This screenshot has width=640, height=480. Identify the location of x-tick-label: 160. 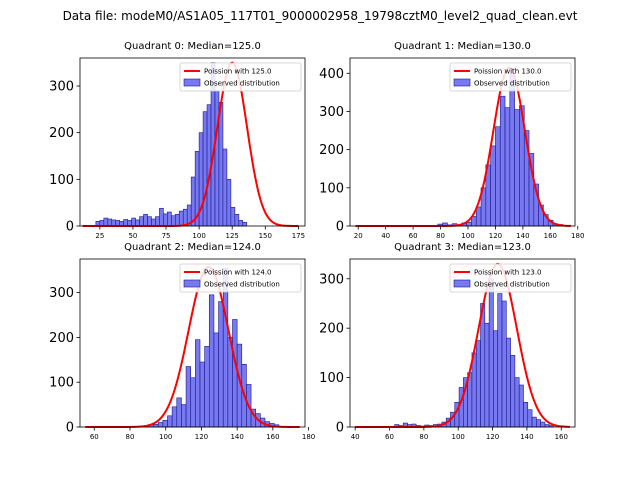
(272, 437).